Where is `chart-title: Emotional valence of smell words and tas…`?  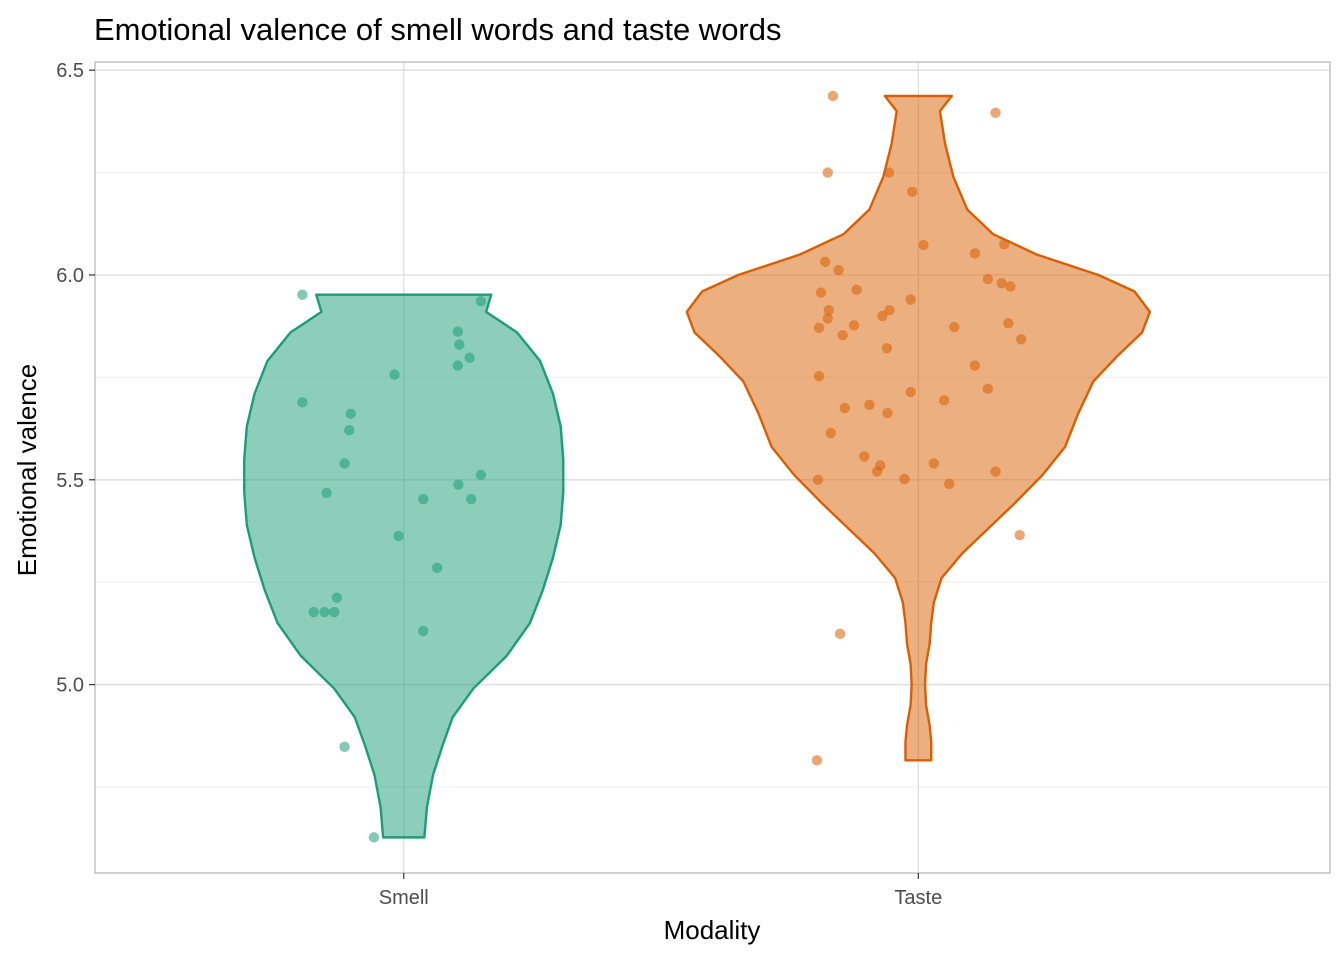 chart-title: Emotional valence of smell words and tas… is located at coordinates (438, 29).